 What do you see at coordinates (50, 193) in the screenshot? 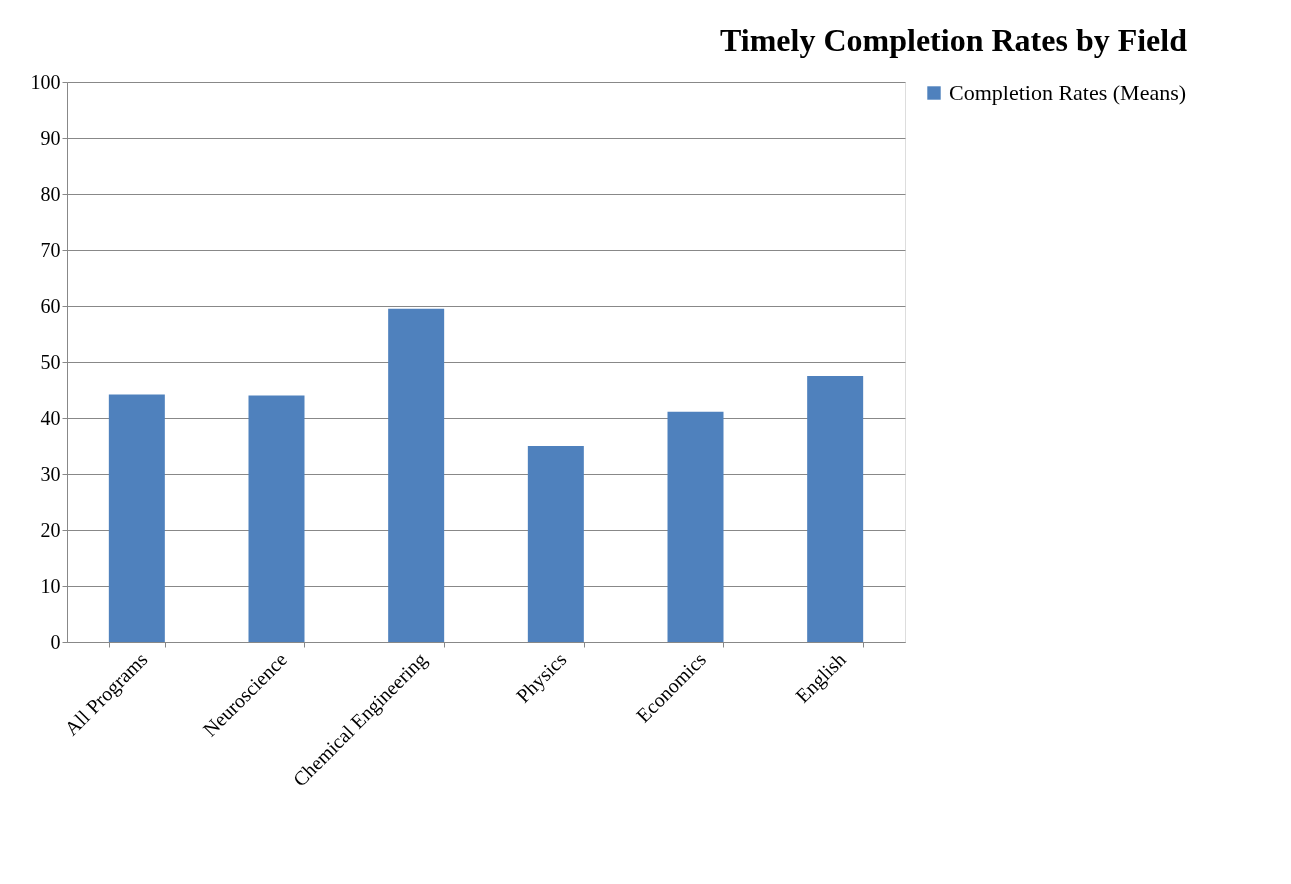
I see `y-tick-label: 80` at bounding box center [50, 193].